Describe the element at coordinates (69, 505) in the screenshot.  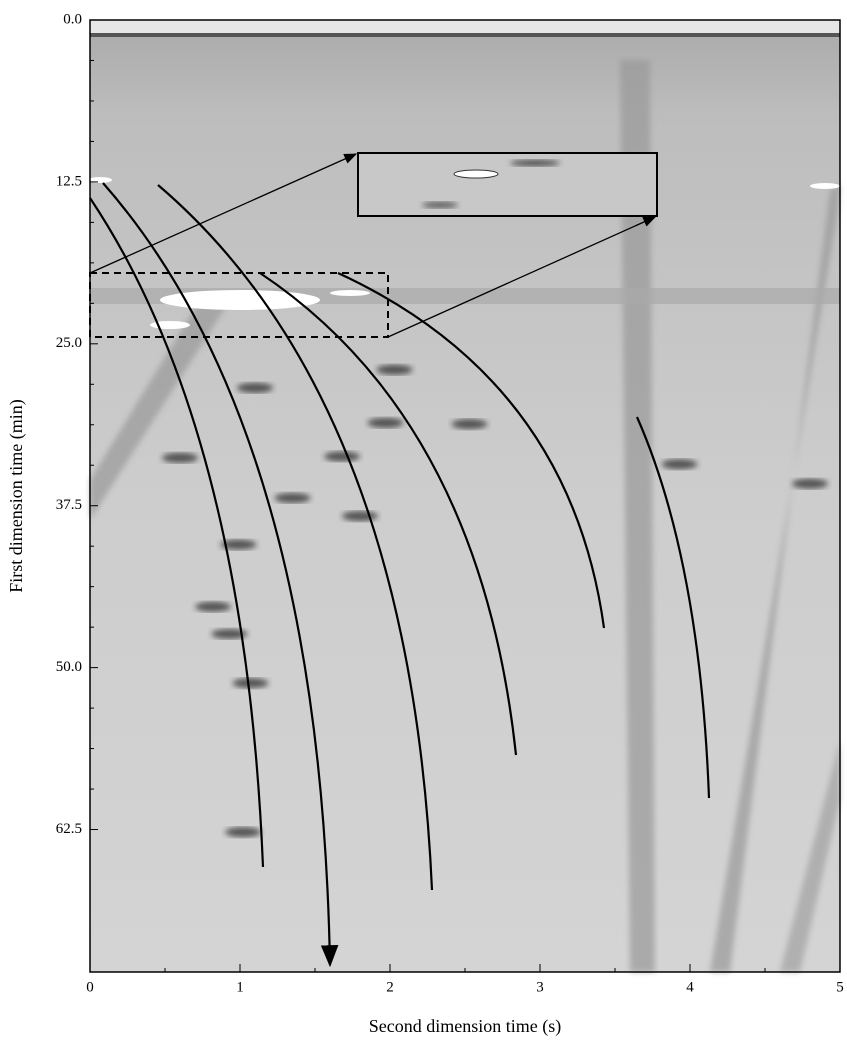
I see `y-tick-label: 37.5` at that location.